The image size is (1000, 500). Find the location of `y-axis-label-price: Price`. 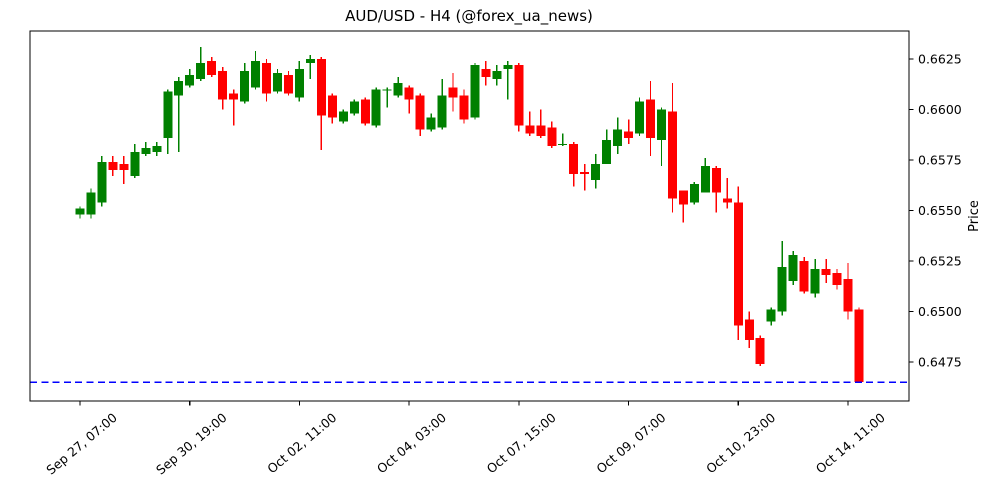

y-axis-label-price: Price is located at coordinates (974, 216).